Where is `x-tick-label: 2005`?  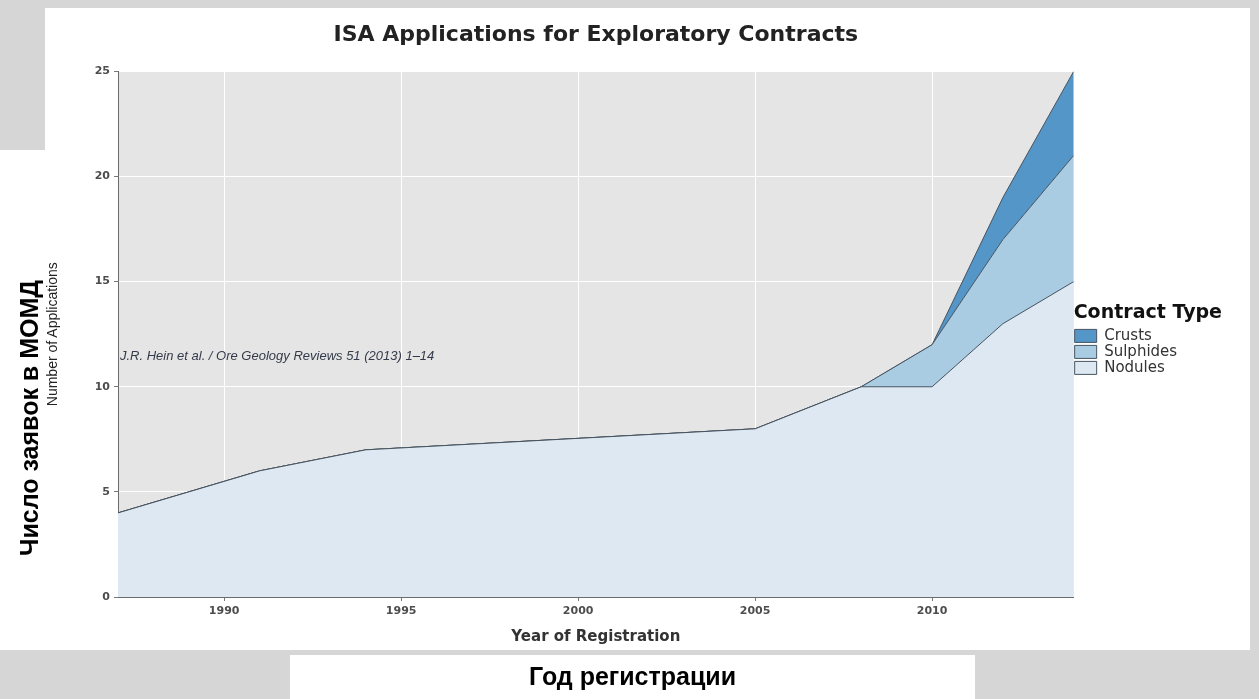
x-tick-label: 2005 is located at coordinates (755, 611).